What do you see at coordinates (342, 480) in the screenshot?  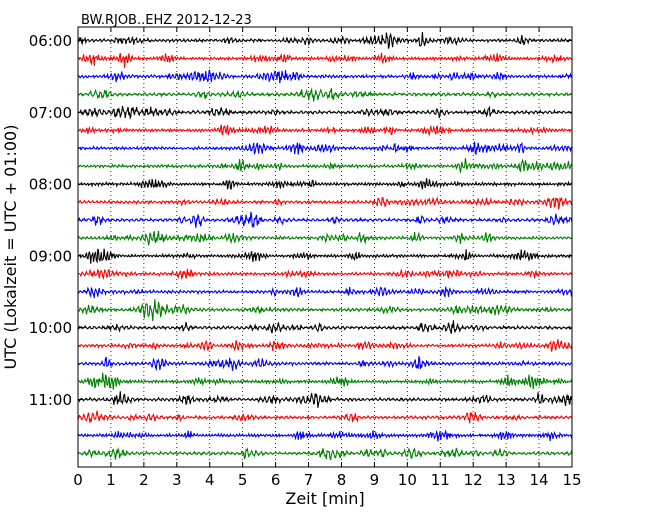 I see `x-tick-label-8: 8` at bounding box center [342, 480].